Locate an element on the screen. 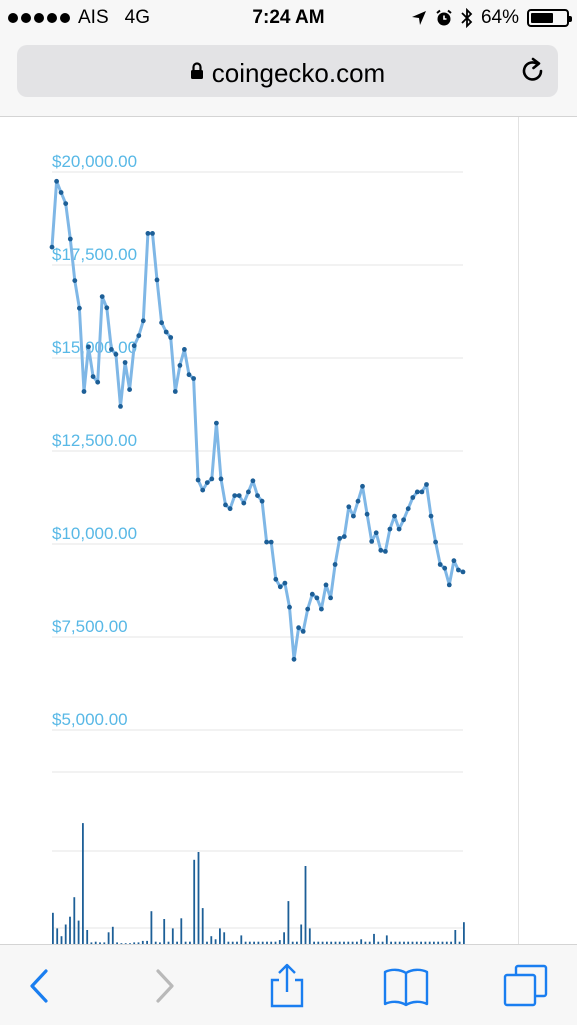  page-divider is located at coordinates (518, 530).